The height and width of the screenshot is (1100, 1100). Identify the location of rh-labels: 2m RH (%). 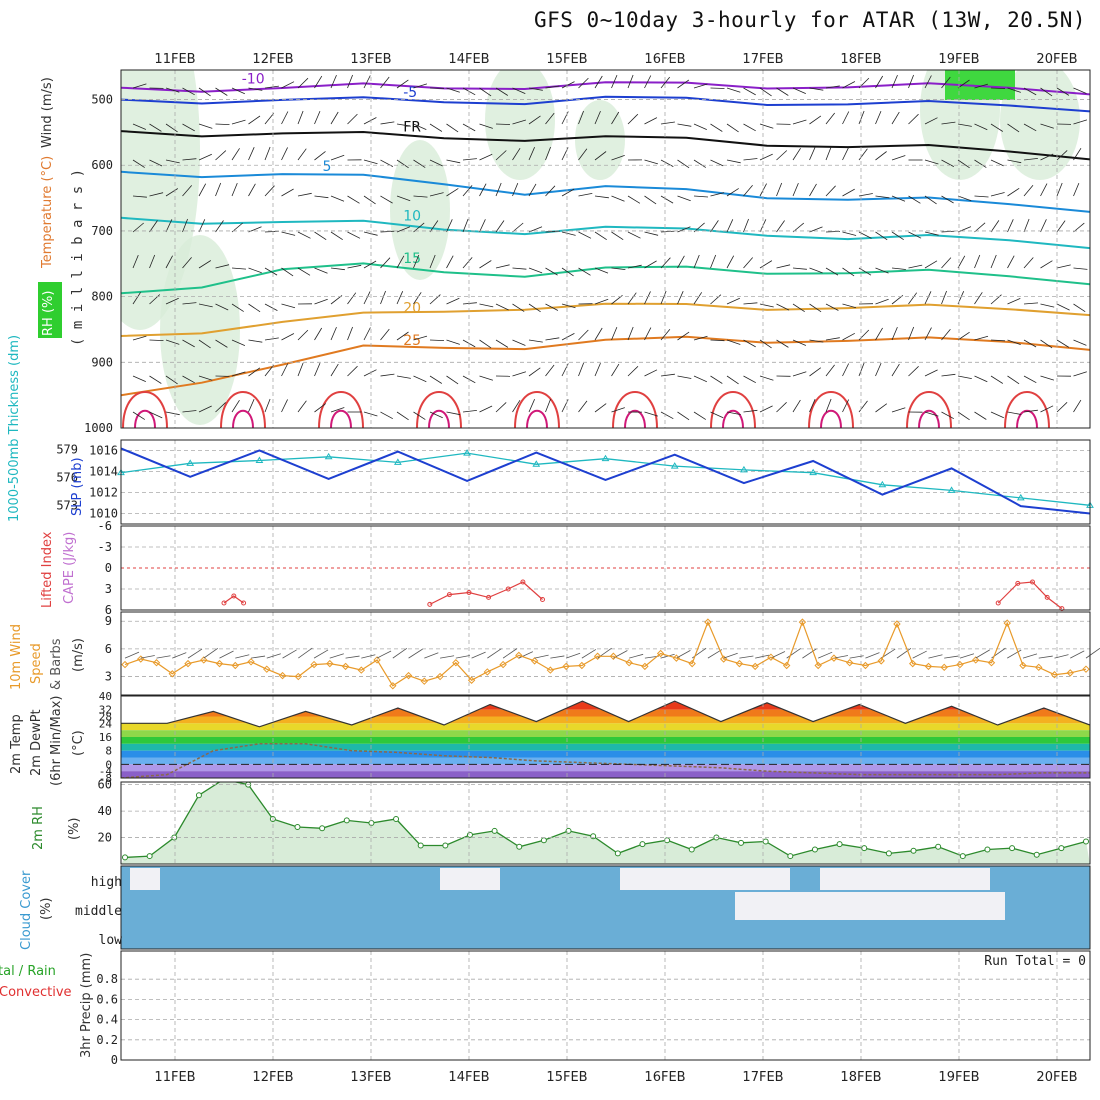
(56, 828).